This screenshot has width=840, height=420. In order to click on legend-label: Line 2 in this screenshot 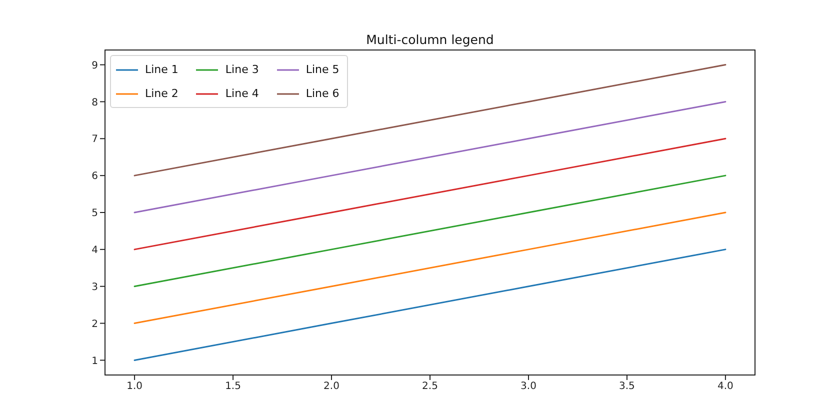, I will do `click(161, 93)`.